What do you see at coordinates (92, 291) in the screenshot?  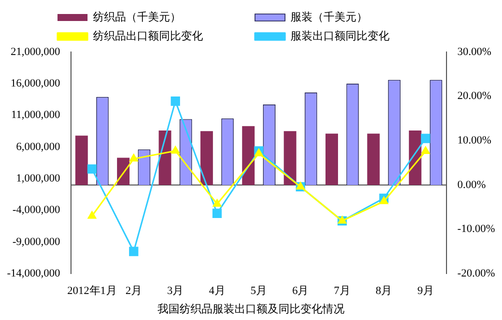 I see `x-tick-label: 2012年1月` at bounding box center [92, 291].